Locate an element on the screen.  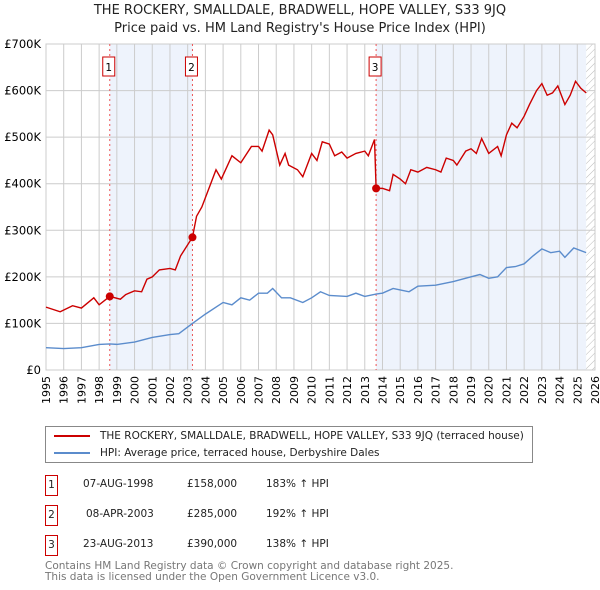
x-tick-label: 2002 is located at coordinates (170, 390).